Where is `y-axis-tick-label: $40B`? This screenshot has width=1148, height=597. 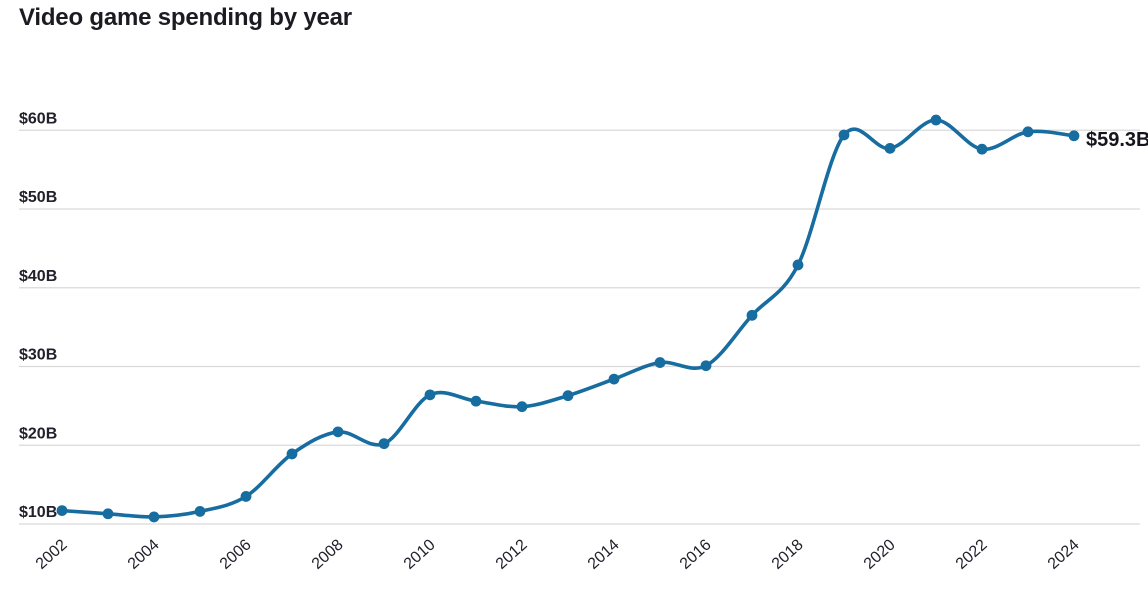 y-axis-tick-label: $40B is located at coordinates (38, 276).